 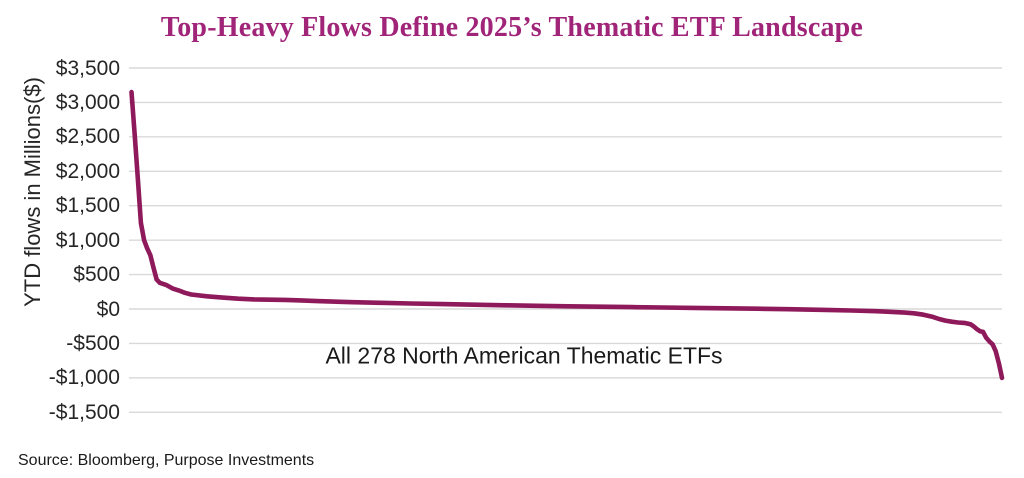 I want to click on y-axis-tick-label: $2,000, so click(x=87, y=171).